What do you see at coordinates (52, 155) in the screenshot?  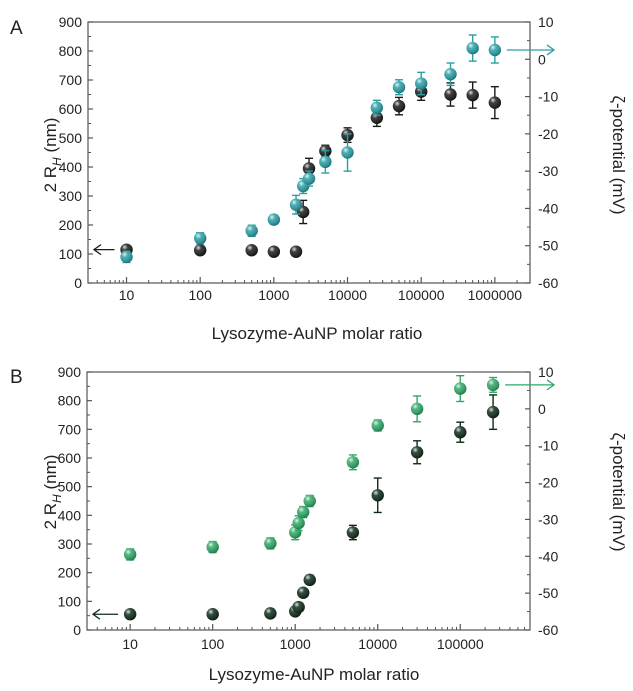 I see `y-axis-title: 2 RH (nm)` at bounding box center [52, 155].